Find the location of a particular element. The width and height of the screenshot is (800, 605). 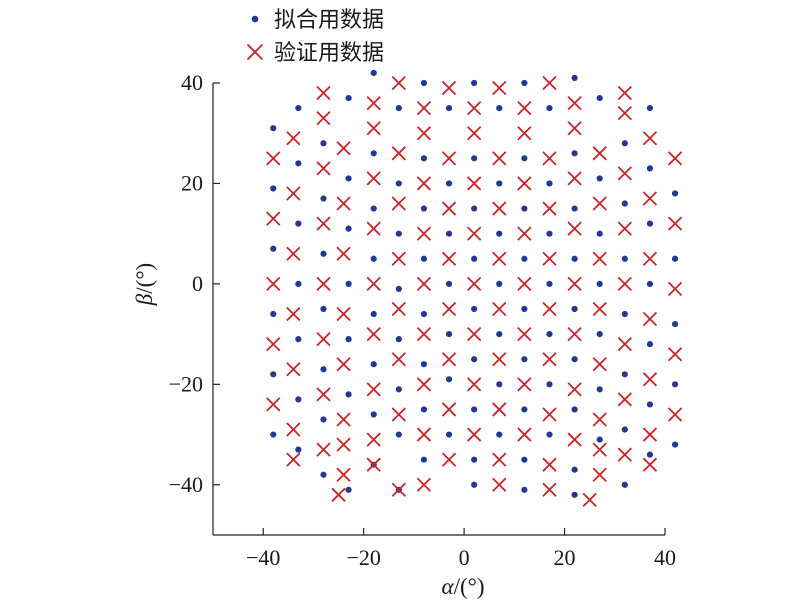

x-tick-label: −20 is located at coordinates (363, 557).